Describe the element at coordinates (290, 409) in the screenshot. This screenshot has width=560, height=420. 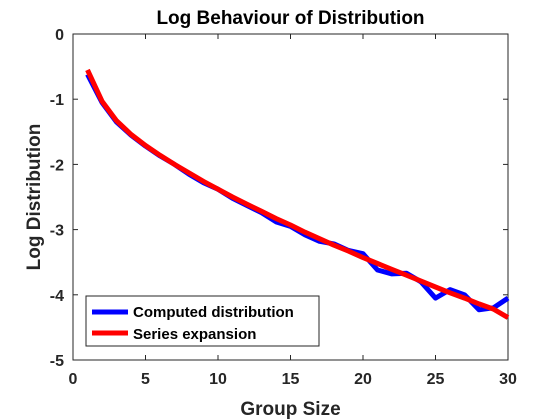
I see `x-axis-title: Group Size` at that location.